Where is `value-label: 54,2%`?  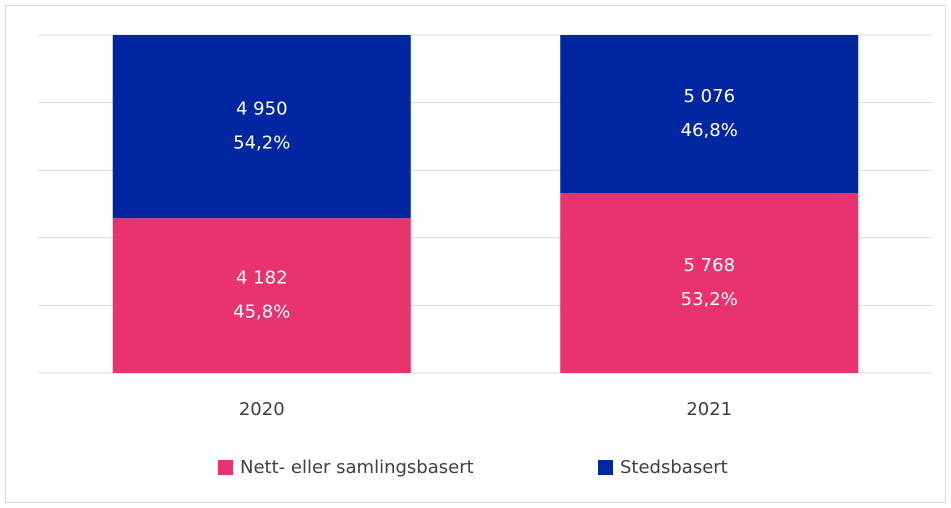
value-label: 54,2% is located at coordinates (261, 143).